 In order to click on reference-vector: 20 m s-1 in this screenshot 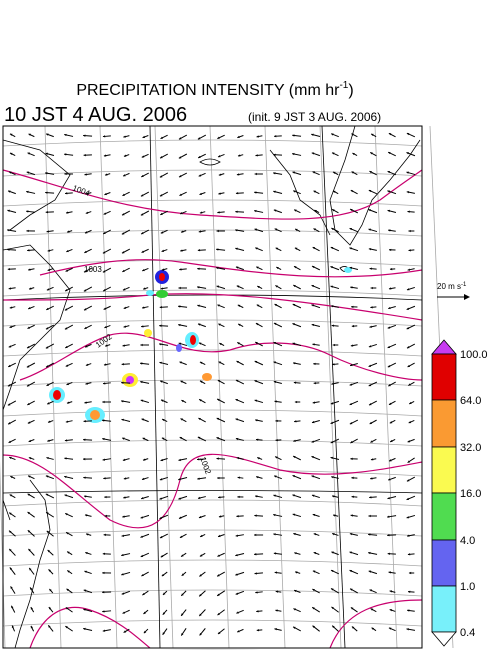, I will do `click(453, 291)`.